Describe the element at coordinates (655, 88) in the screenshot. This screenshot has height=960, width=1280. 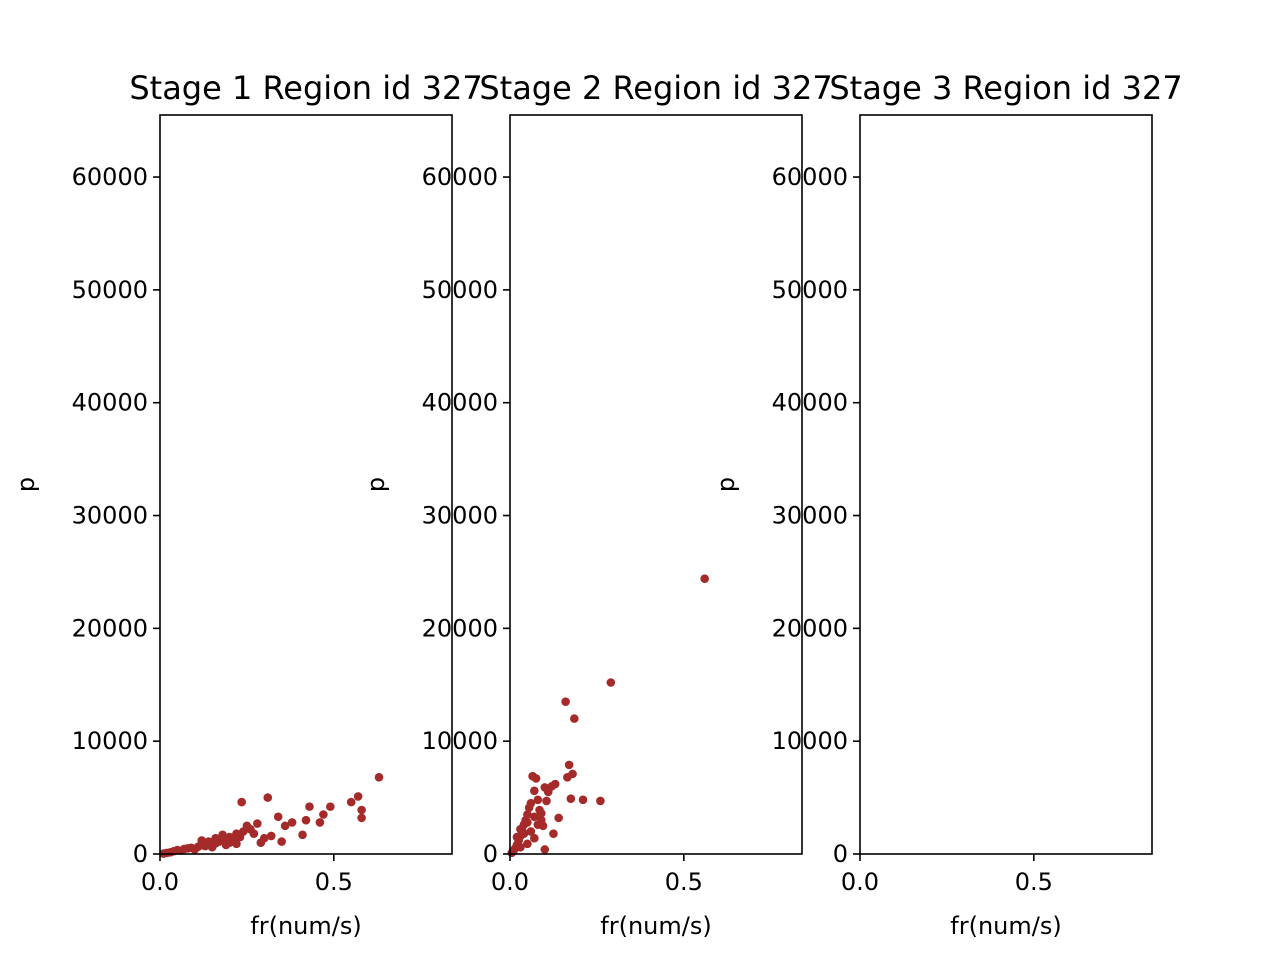
I see `subplot-title: Stage 2 Region id 327` at that location.